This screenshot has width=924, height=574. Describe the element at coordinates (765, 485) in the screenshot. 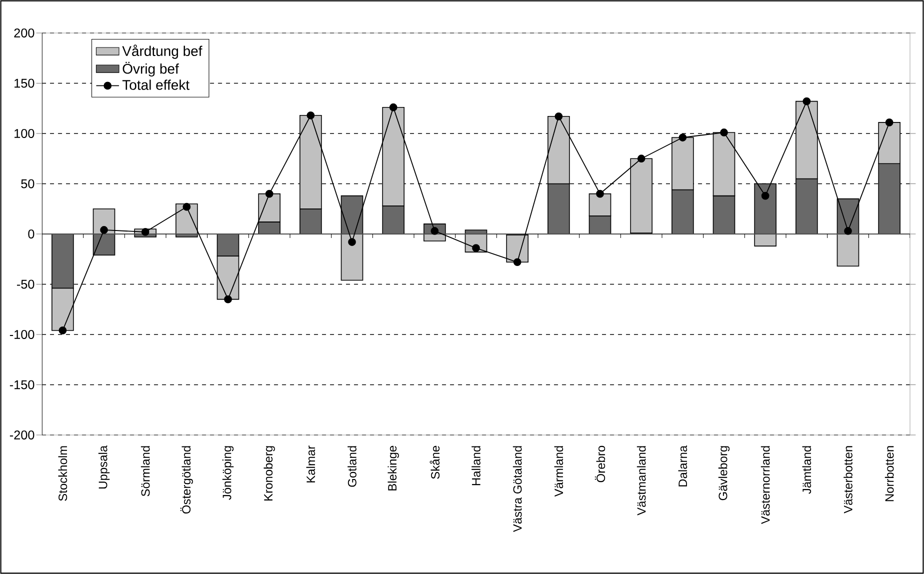

I see `x-tick-label: Västernorrland` at that location.